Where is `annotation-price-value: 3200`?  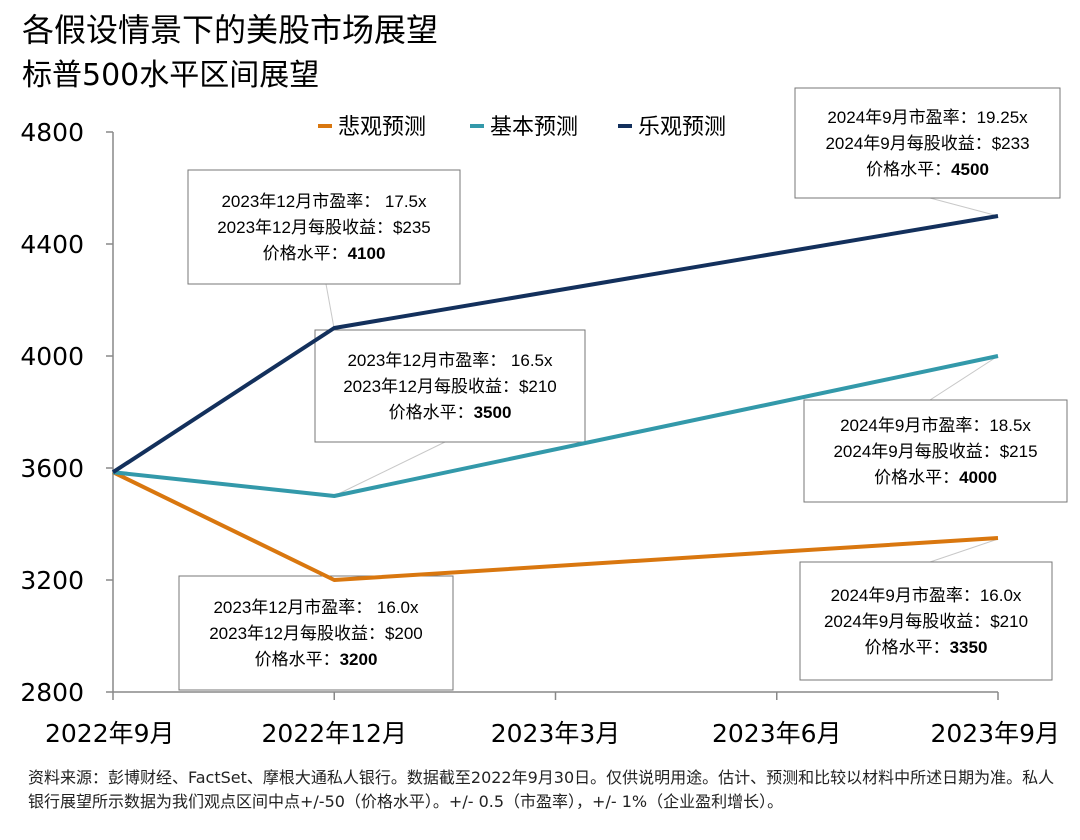 annotation-price-value: 3200 is located at coordinates (359, 659).